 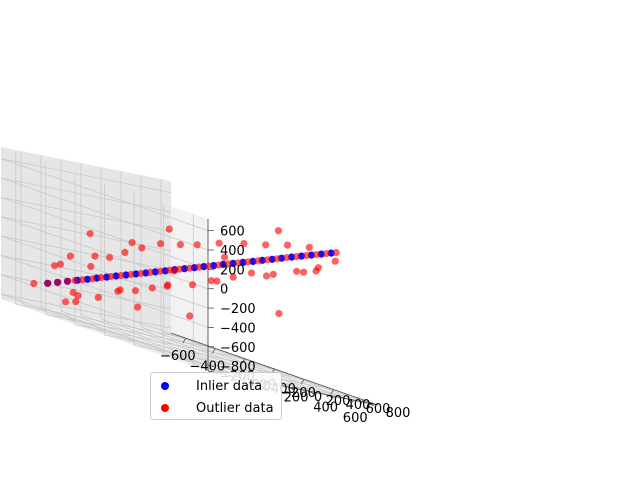 What do you see at coordinates (238, 309) in the screenshot?
I see `z-tick-label: −200` at bounding box center [238, 309].